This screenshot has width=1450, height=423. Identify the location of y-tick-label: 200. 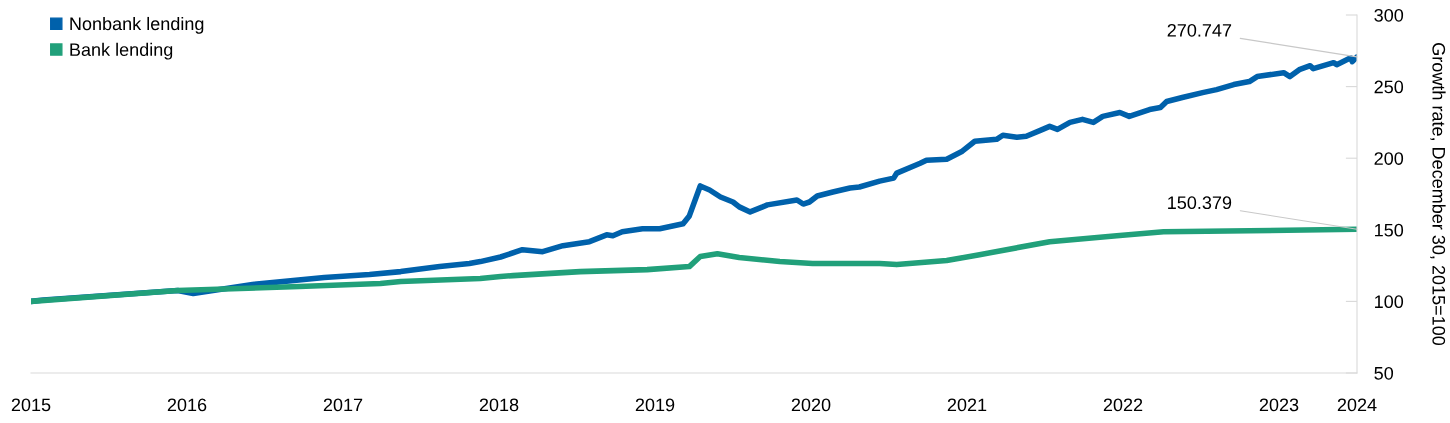
(1389, 158).